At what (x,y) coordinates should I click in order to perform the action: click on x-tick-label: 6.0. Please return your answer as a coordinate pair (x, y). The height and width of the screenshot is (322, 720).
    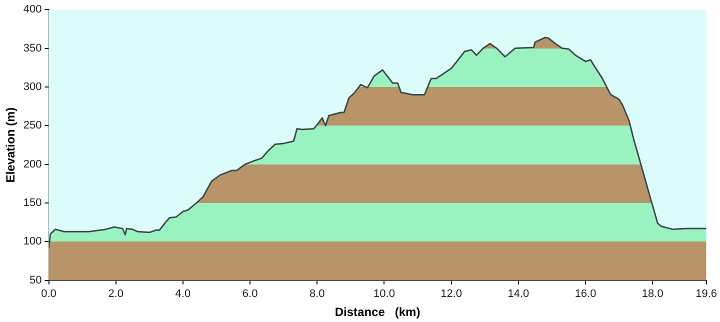
    Looking at the image, I should click on (250, 294).